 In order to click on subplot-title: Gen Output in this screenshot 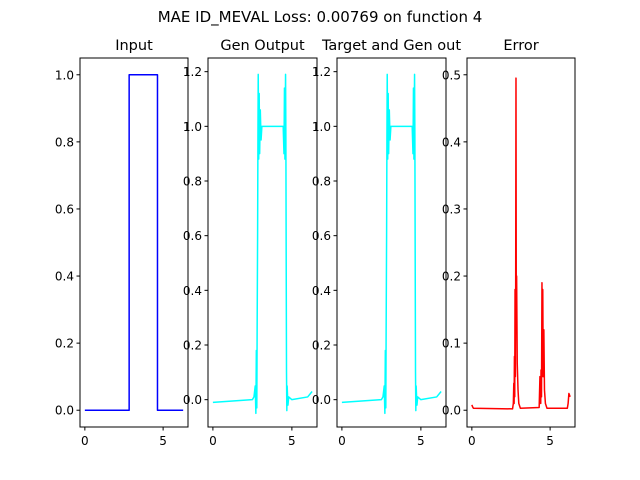, I will do `click(262, 46)`.